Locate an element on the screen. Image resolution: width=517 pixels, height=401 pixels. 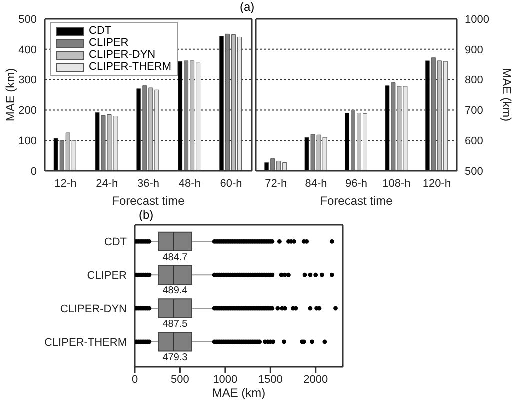
y-tick-label: 100 is located at coordinates (27, 142).